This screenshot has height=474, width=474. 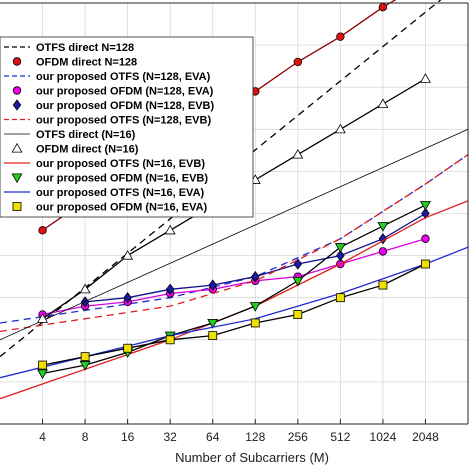 What do you see at coordinates (255, 437) in the screenshot?
I see `x-tick-label: 128` at bounding box center [255, 437].